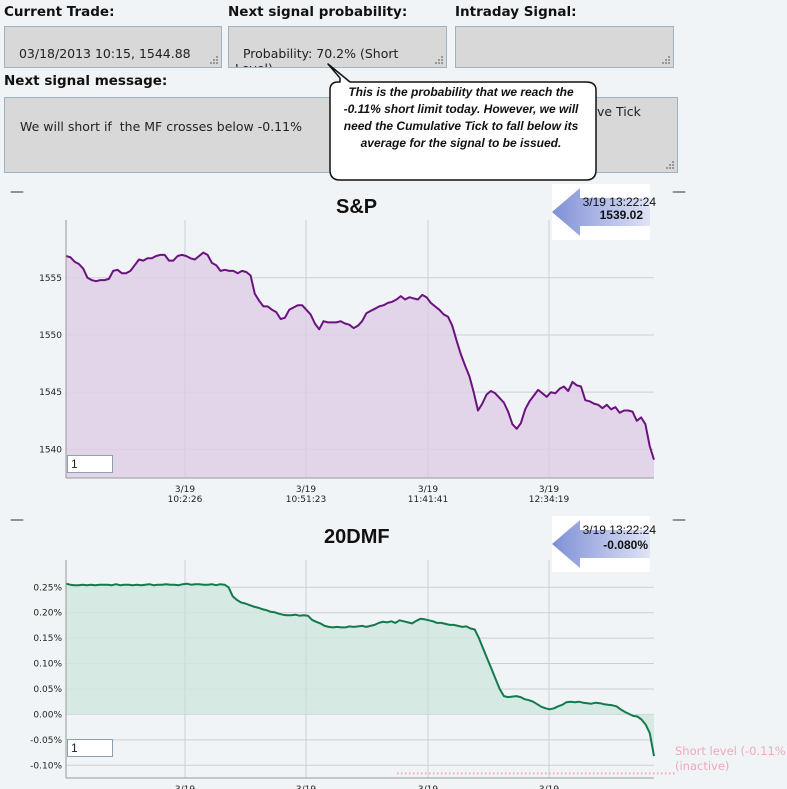  I want to click on next-signal-probability-value: Probability: 70.2% (Short Level), so click(317, 56).